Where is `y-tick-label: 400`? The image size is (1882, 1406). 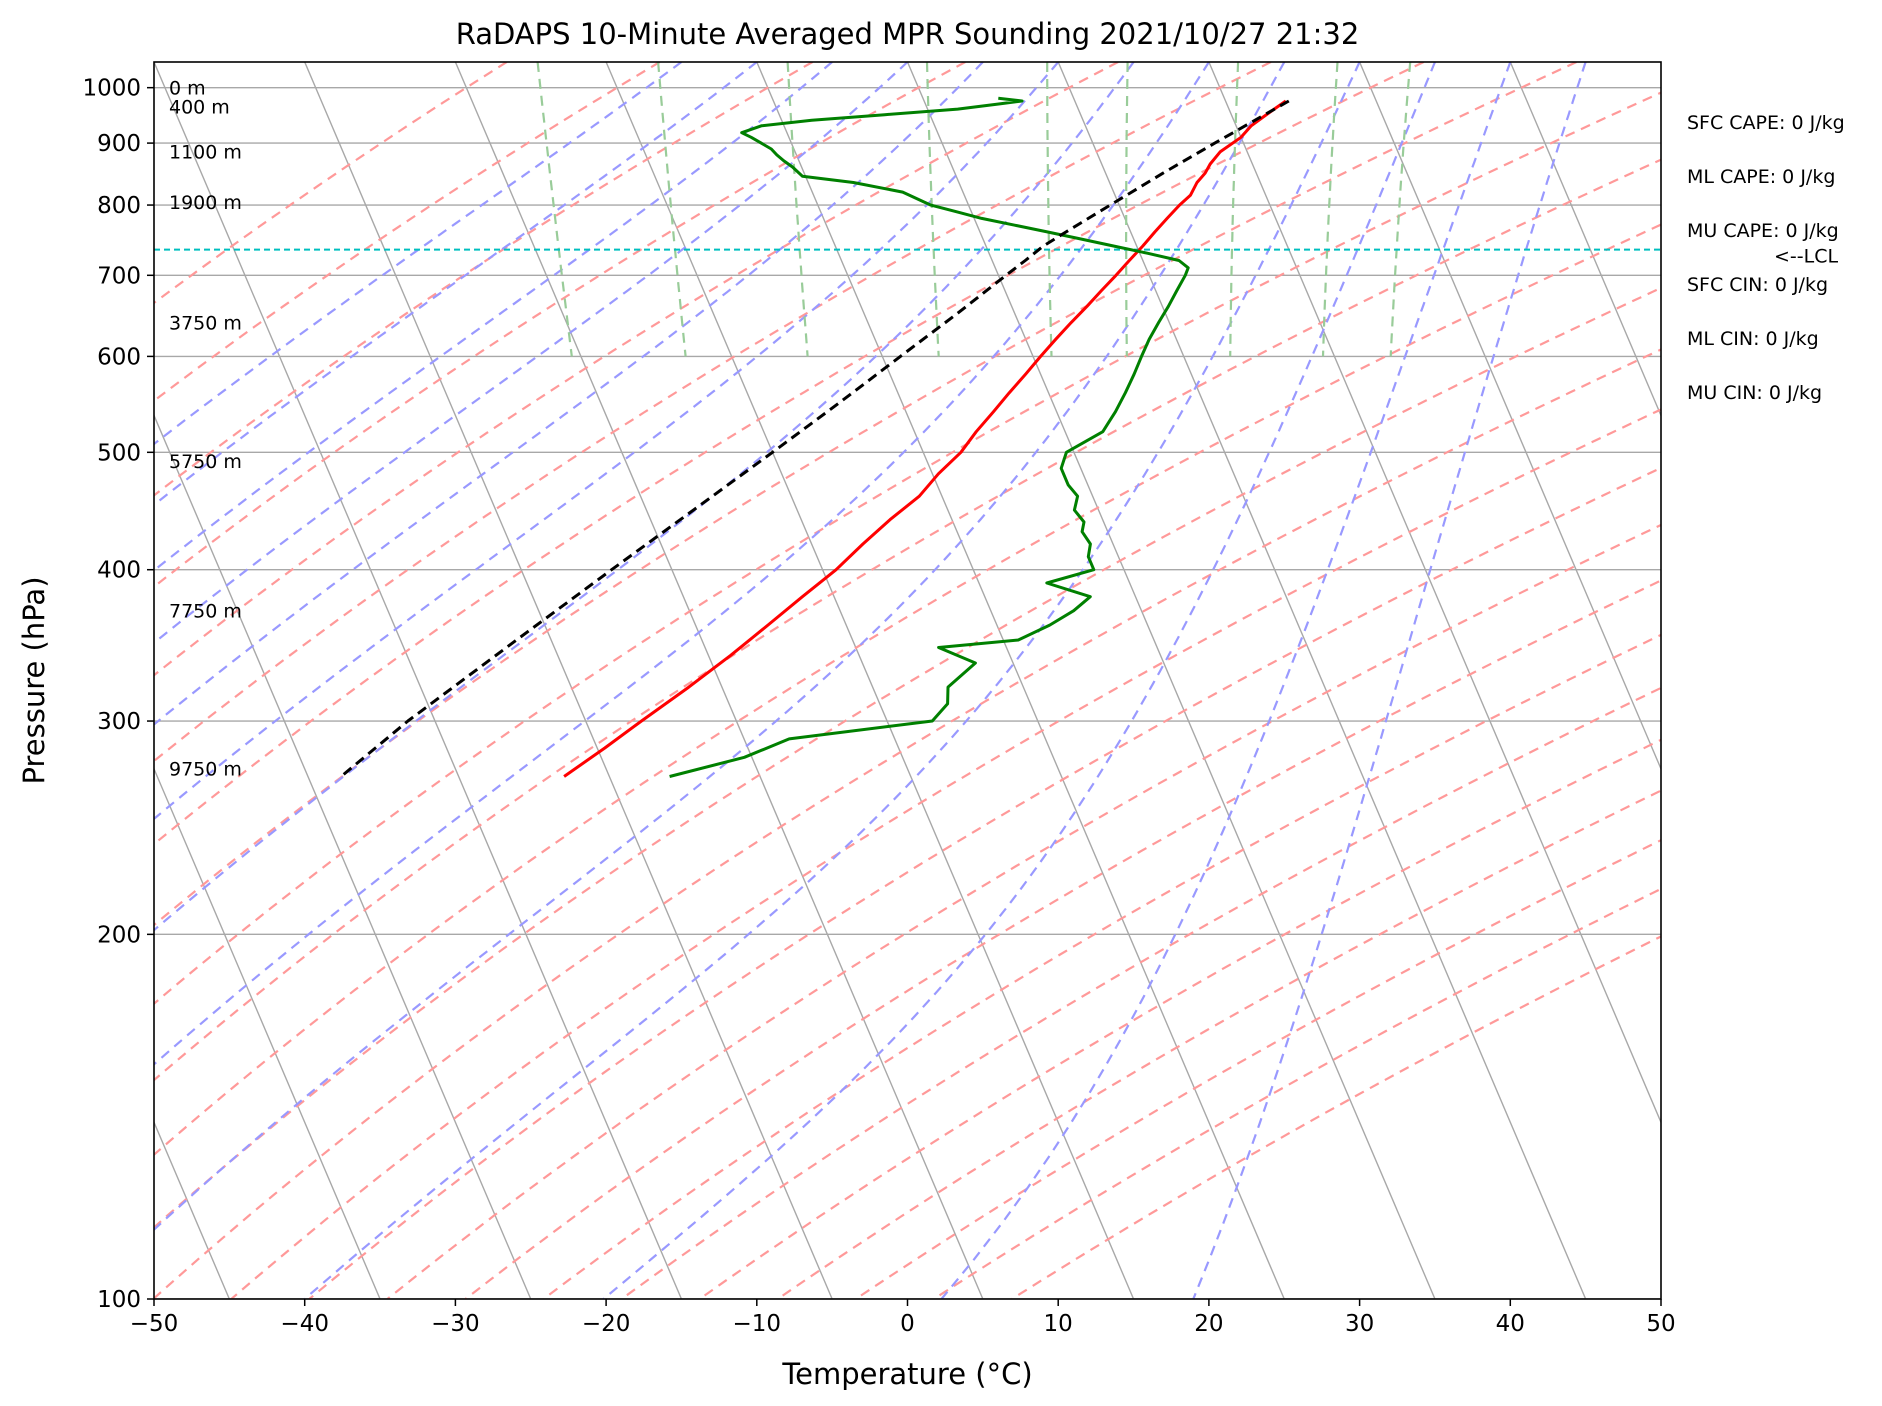 y-tick-label: 400 is located at coordinates (119, 571).